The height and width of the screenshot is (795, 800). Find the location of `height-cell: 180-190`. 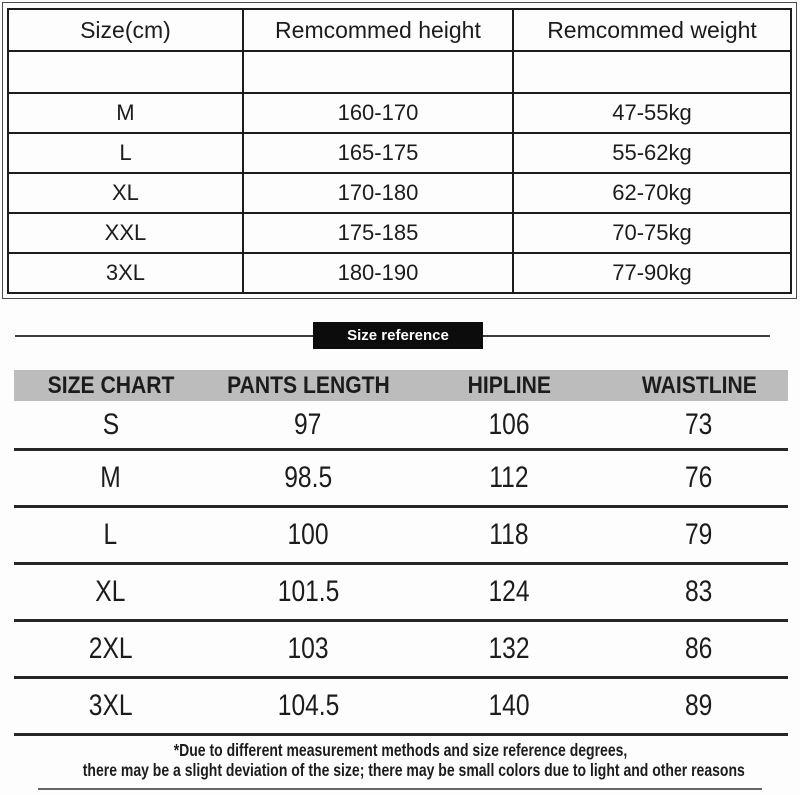

height-cell: 180-190 is located at coordinates (378, 273).